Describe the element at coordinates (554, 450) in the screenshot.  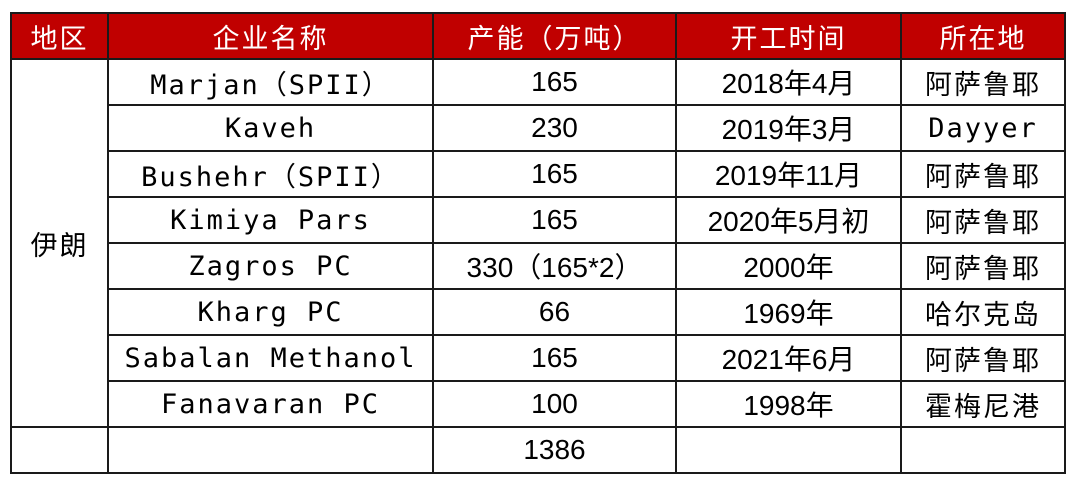
I see `total-capacity-cell: 1386` at that location.